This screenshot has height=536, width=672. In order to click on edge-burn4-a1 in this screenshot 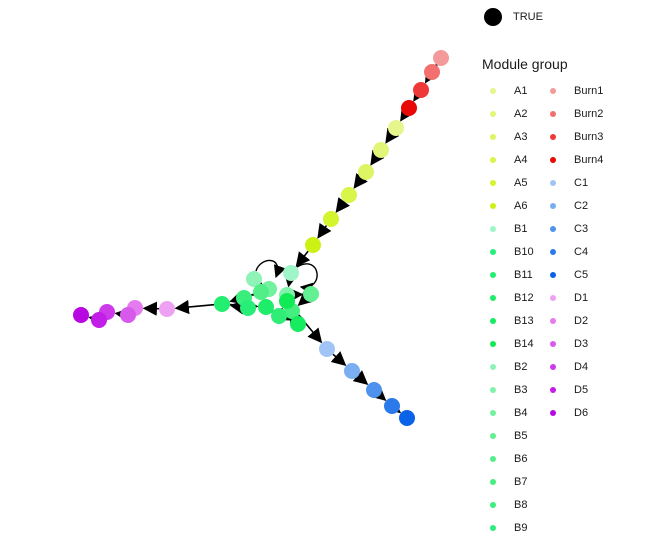, I will do `click(403, 118)`.